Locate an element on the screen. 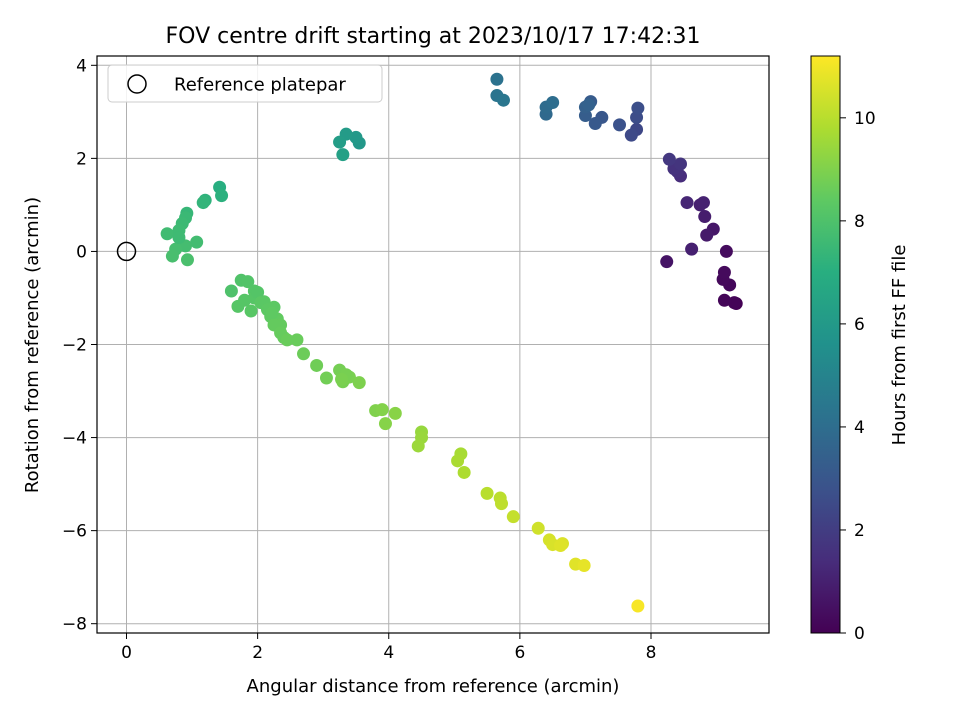 The width and height of the screenshot is (960, 720). y-tick-label: 2 is located at coordinates (81, 159).